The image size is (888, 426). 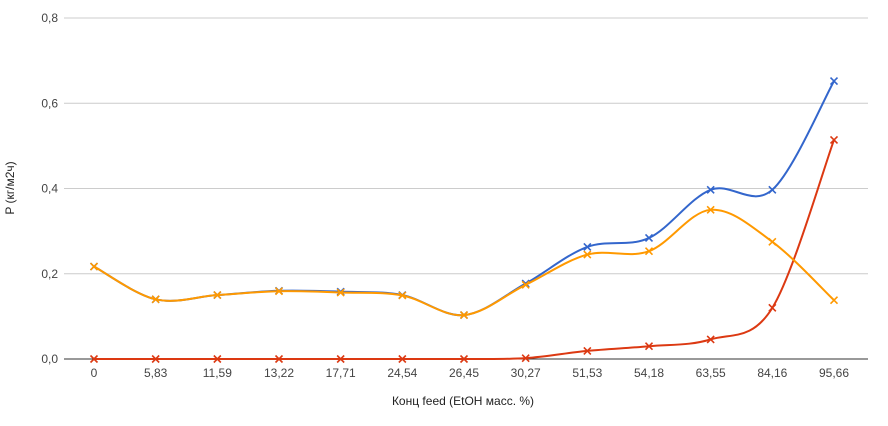 I want to click on y-tick-label: 0,6, so click(x=49, y=103).